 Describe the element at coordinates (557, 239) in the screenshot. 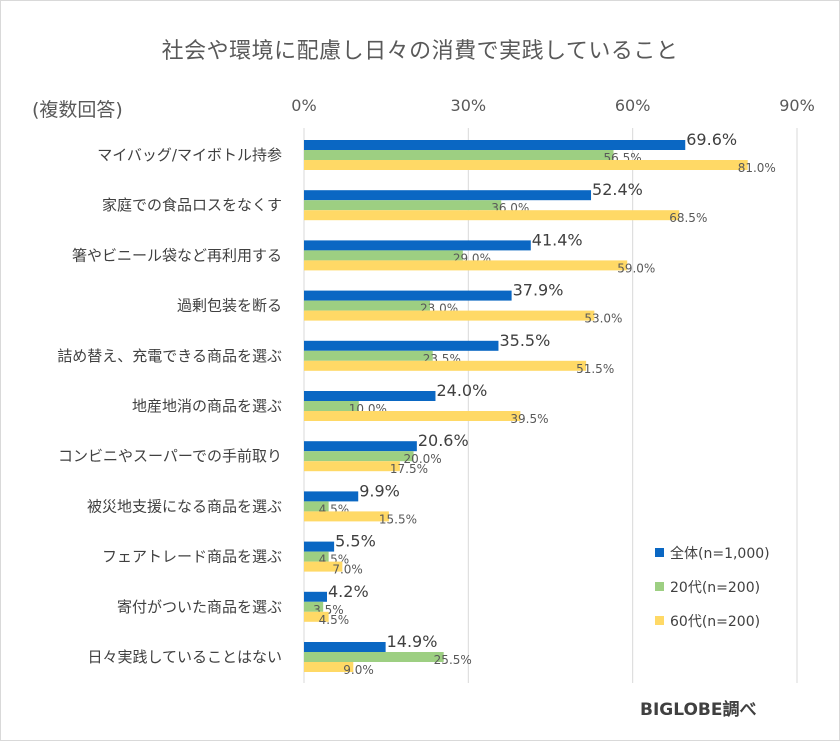

I see `data-label: 41.4%` at that location.